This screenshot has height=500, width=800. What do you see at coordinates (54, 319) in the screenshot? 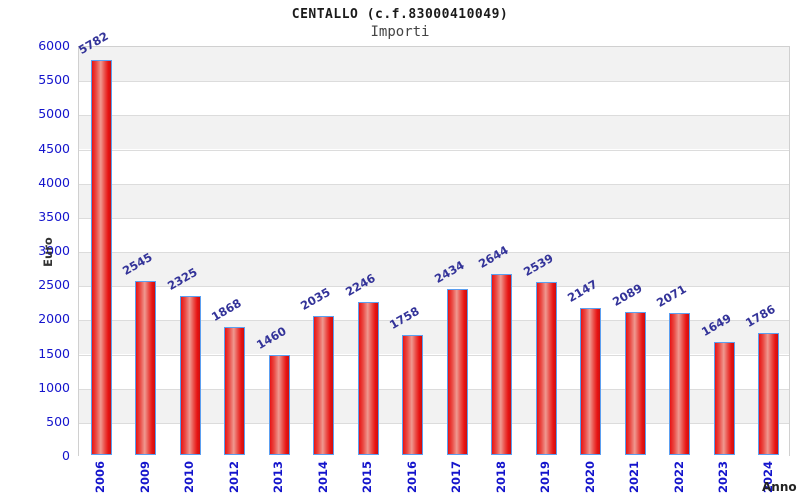
I see `y-tick-label-2000: 2000` at bounding box center [54, 319].